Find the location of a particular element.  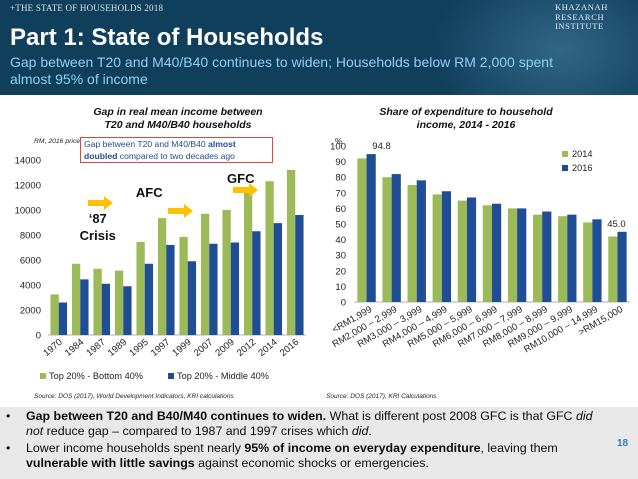

chart1-xtick-label: 1970 is located at coordinates (52, 348).